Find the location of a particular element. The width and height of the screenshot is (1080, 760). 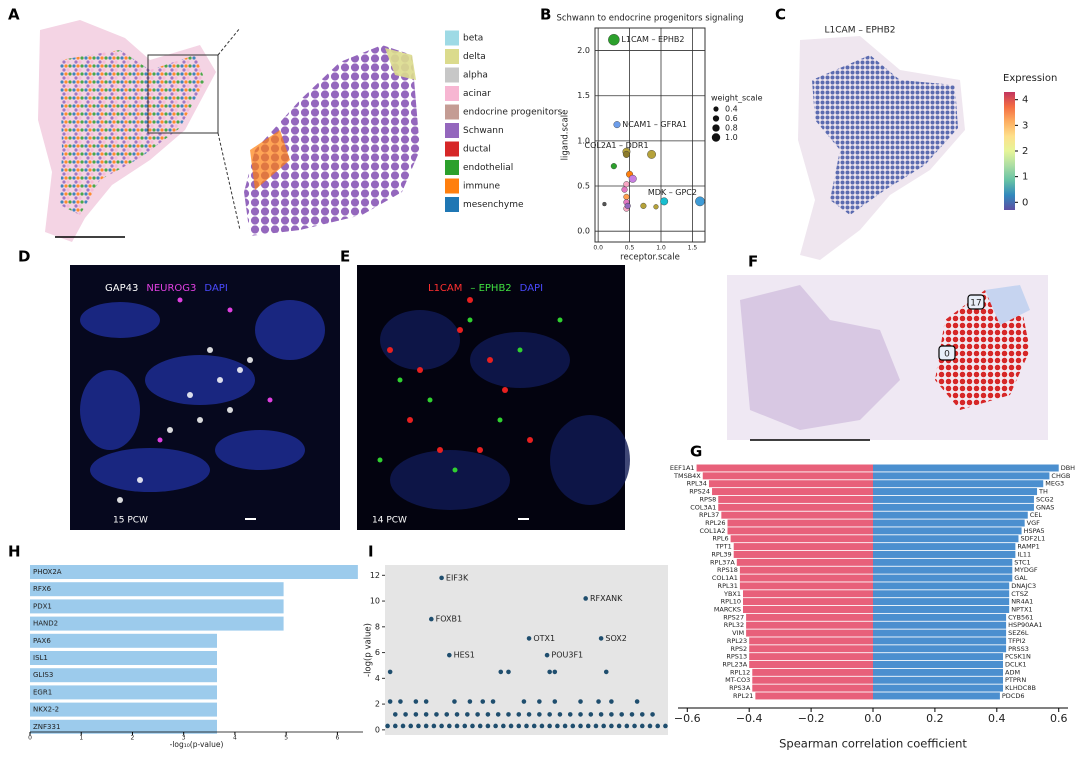

legend-label: Schwann is located at coordinates (483, 131).